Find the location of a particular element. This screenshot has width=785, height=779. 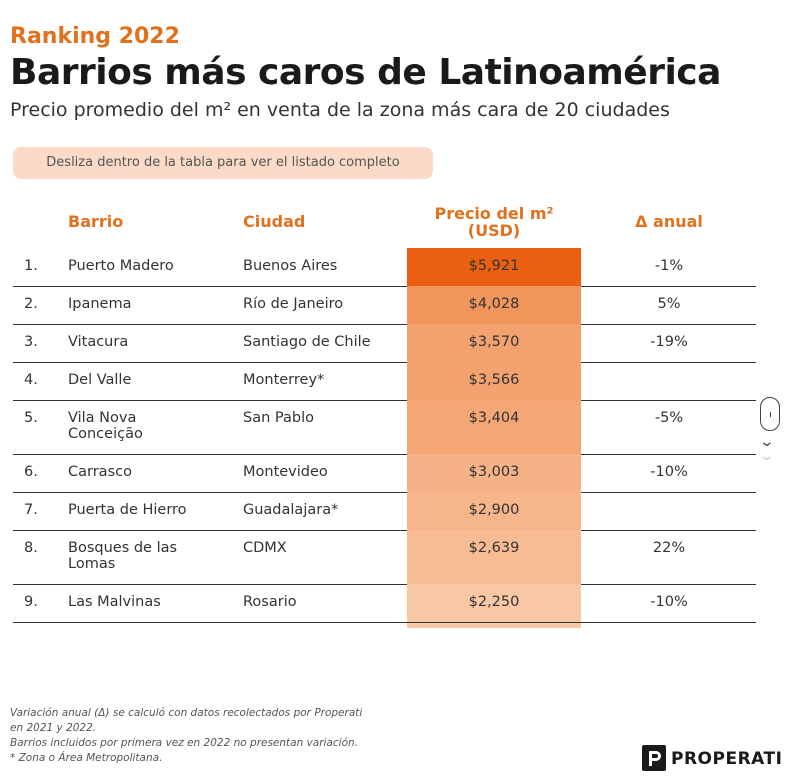

ciudad-cell: Rosario is located at coordinates (270, 602).